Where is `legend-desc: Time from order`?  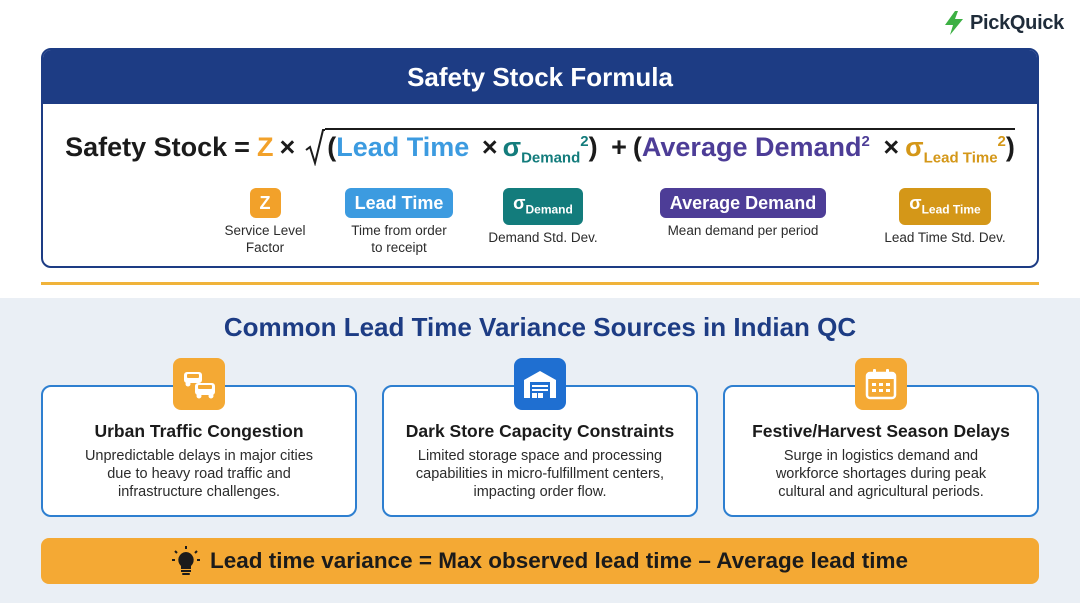 legend-desc: Time from order is located at coordinates (399, 230).